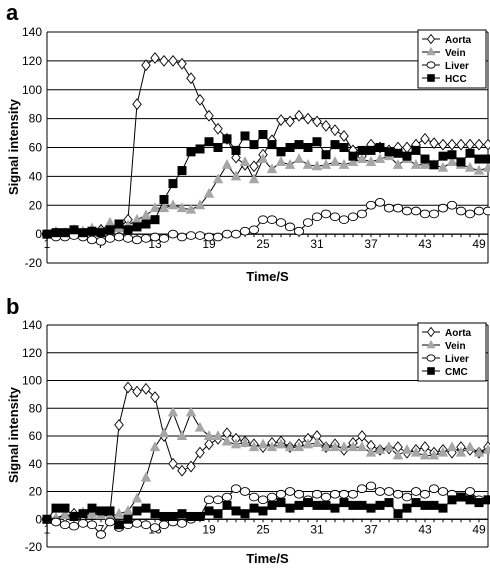 This screenshot has width=490, height=568. What do you see at coordinates (317, 529) in the screenshot?
I see `chart1-x-tick-label: 31` at bounding box center [317, 529].